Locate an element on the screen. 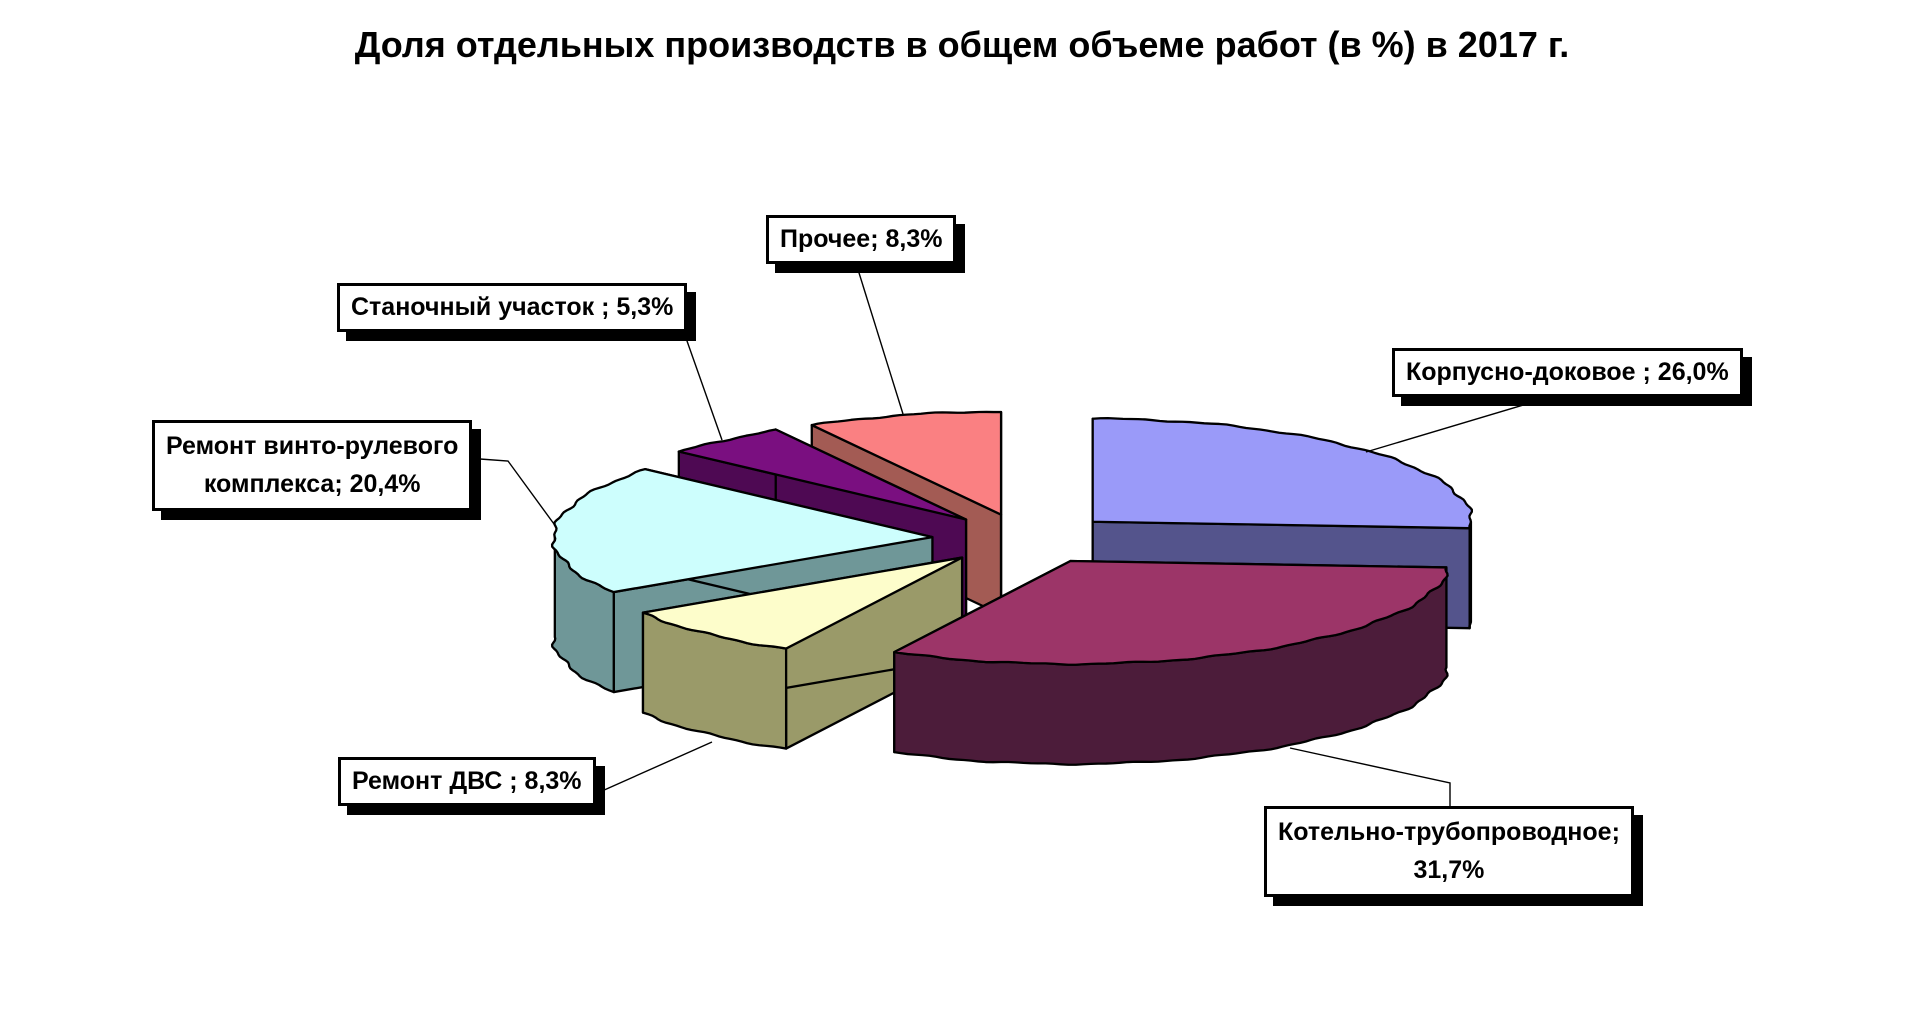 The height and width of the screenshot is (1015, 1924). slice-vinto-rulevoy-top-face is located at coordinates (742, 530).